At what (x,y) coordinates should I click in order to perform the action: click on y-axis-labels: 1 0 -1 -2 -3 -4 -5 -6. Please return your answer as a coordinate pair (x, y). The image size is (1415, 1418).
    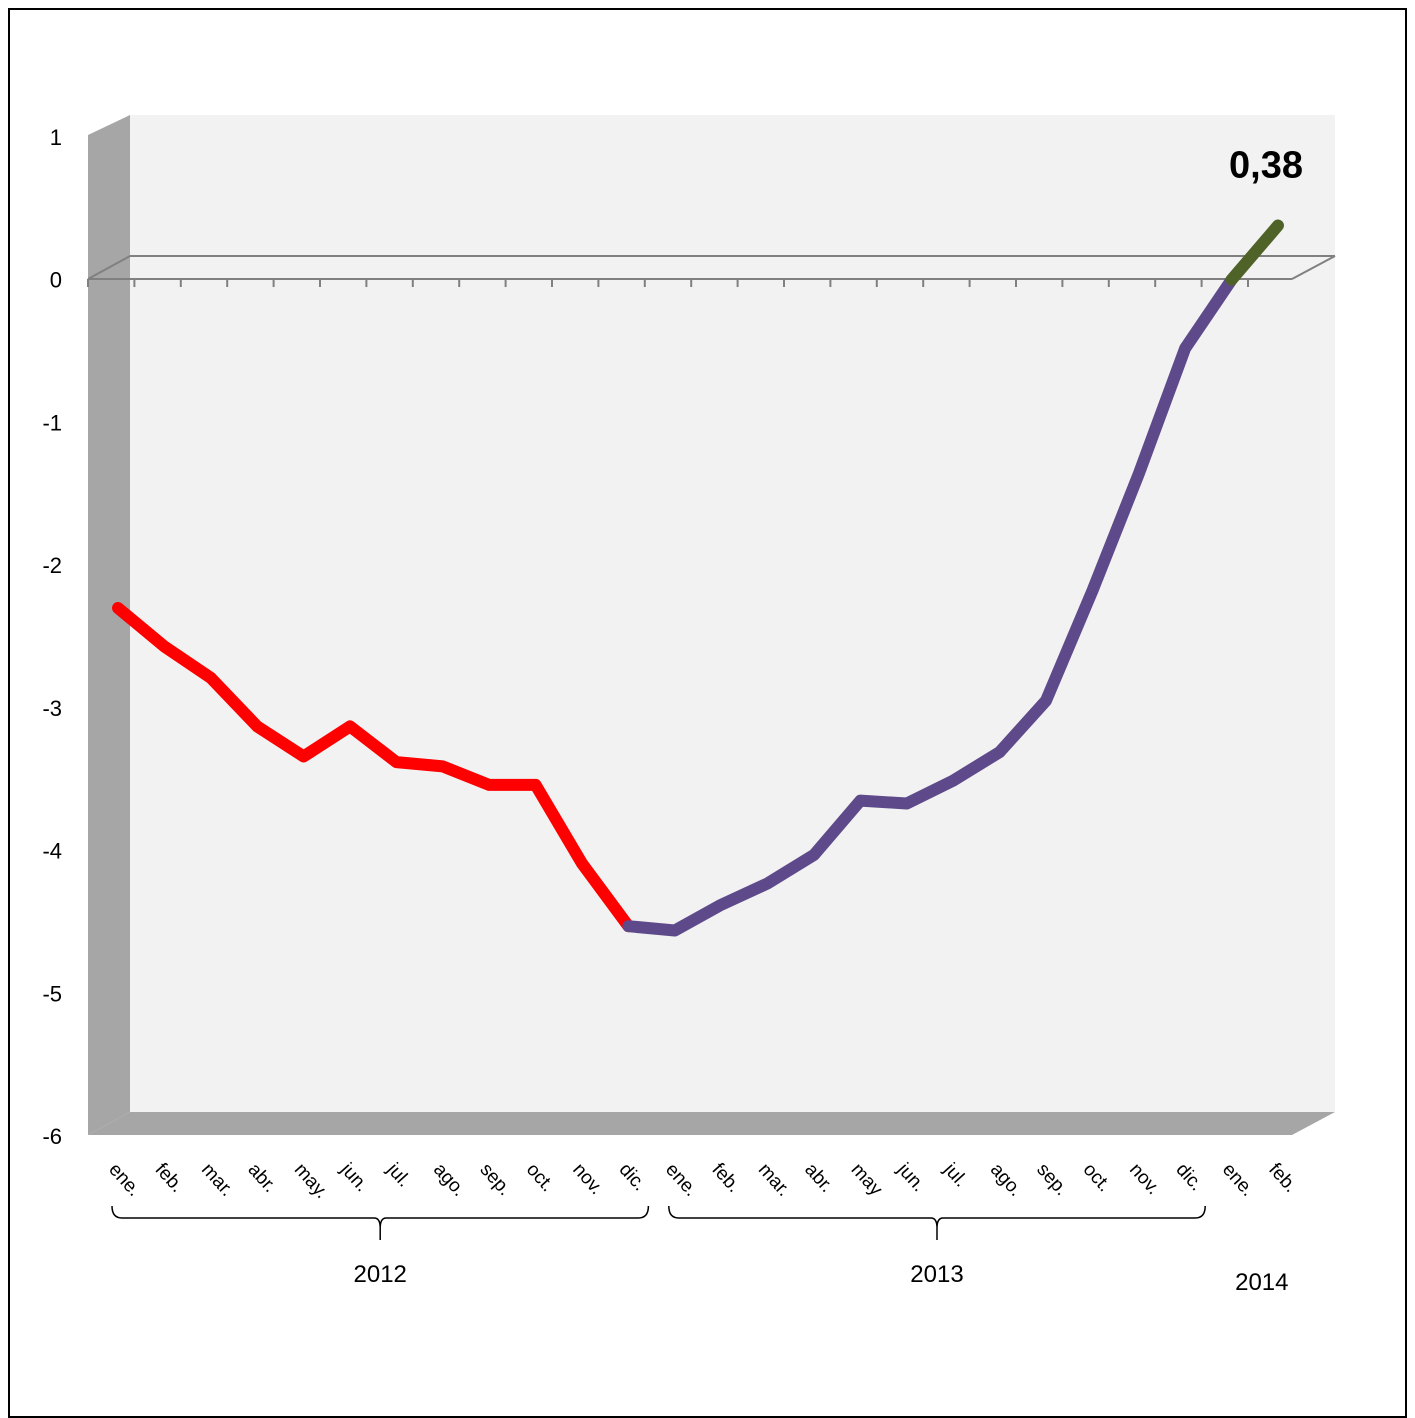
    Looking at the image, I should click on (52, 637).